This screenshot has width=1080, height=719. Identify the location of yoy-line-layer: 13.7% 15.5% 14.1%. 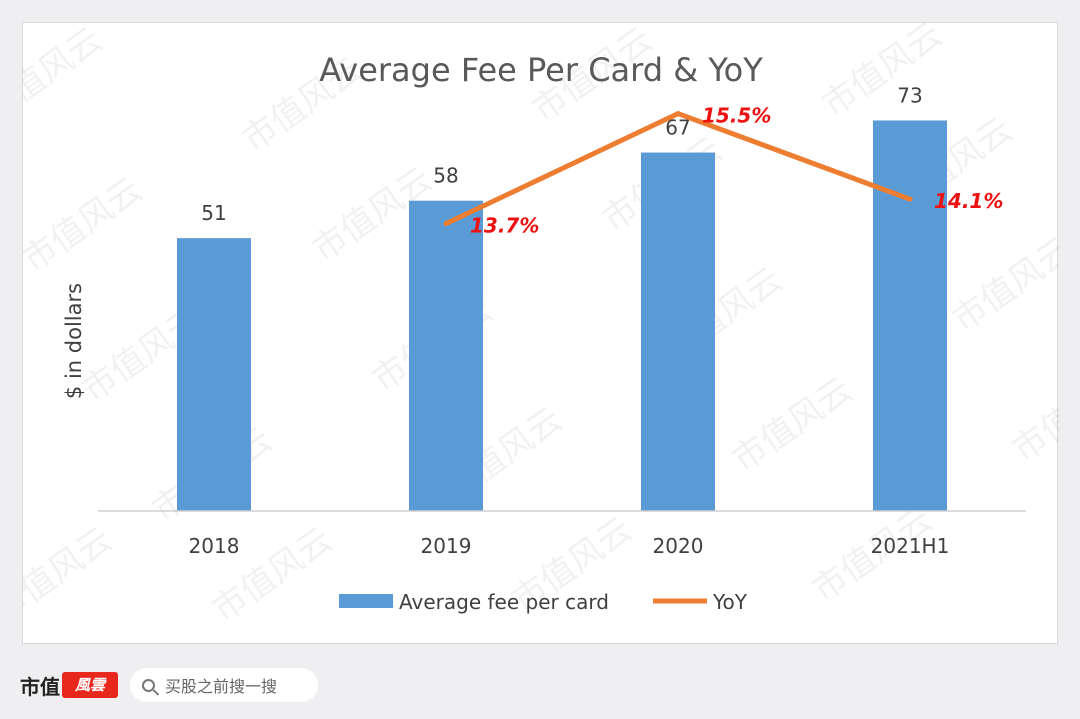
(723, 171).